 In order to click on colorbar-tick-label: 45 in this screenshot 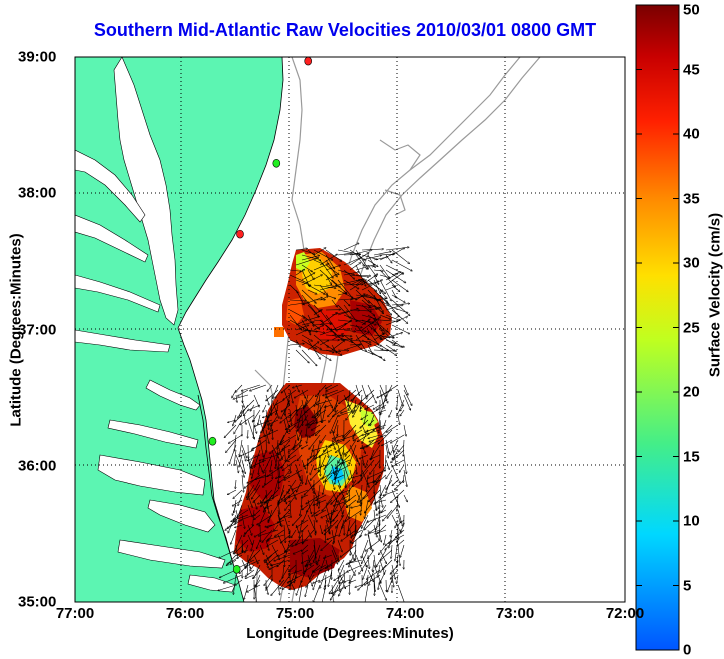, I will do `click(691, 69)`.